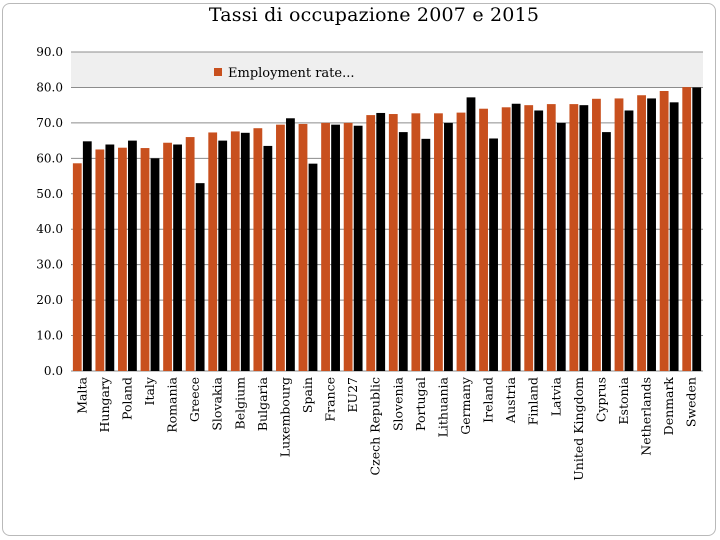 This screenshot has width=720, height=540. What do you see at coordinates (194, 399) in the screenshot?
I see `x-tick-label: Greece` at bounding box center [194, 399].